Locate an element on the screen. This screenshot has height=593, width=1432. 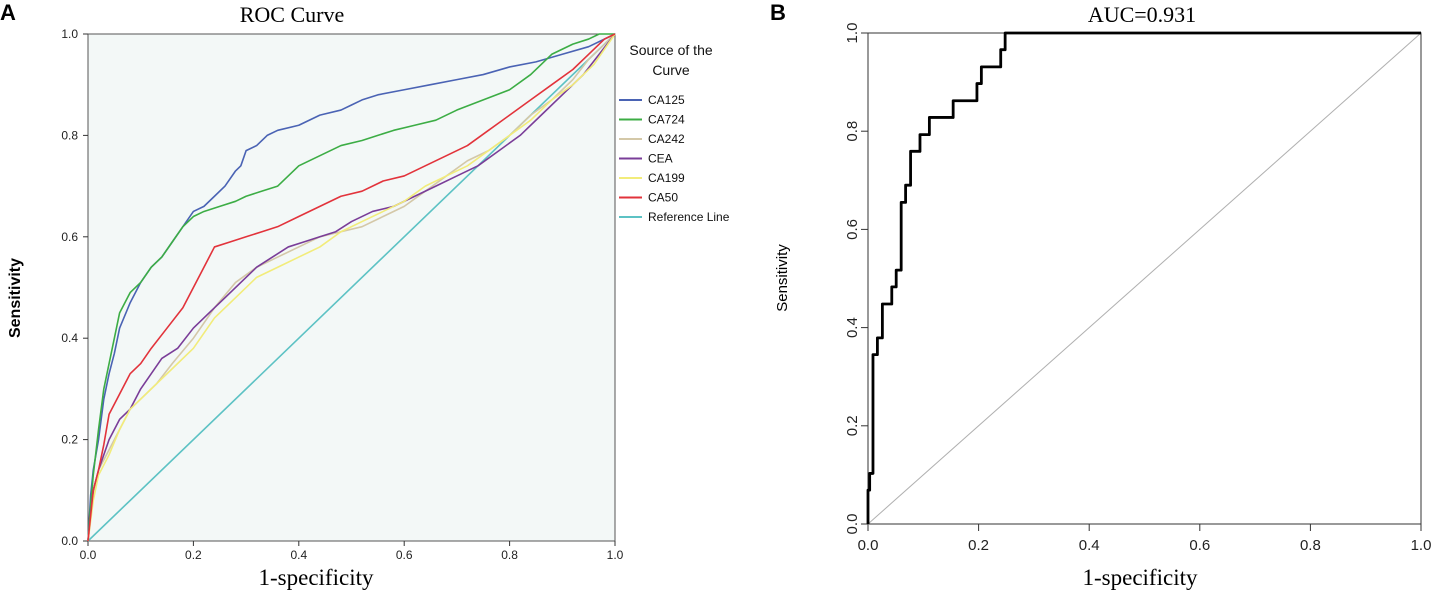
panel-b-letter: B is located at coordinates (778, 12).